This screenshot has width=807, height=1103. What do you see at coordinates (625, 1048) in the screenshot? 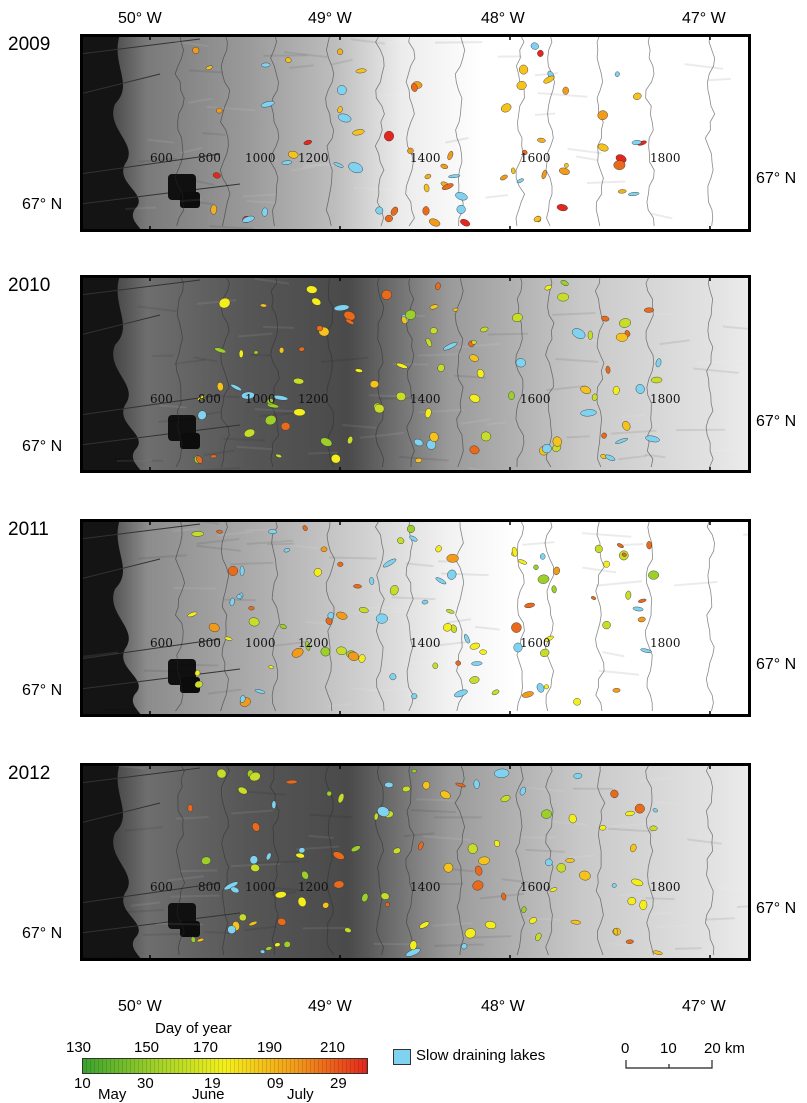
I see `scale-tick-0: 0` at bounding box center [625, 1048].